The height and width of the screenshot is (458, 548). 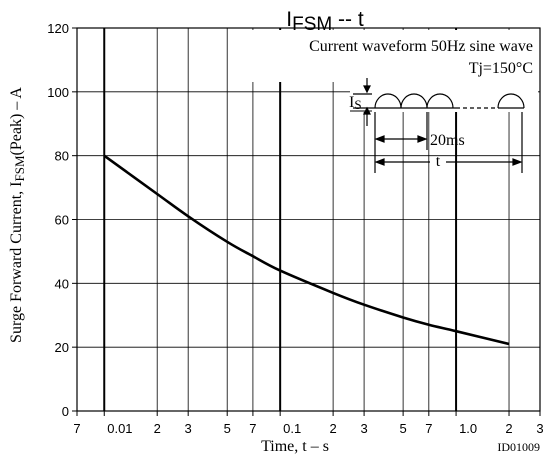 I want to click on chart-title-rest: -- t, so click(x=348, y=19).